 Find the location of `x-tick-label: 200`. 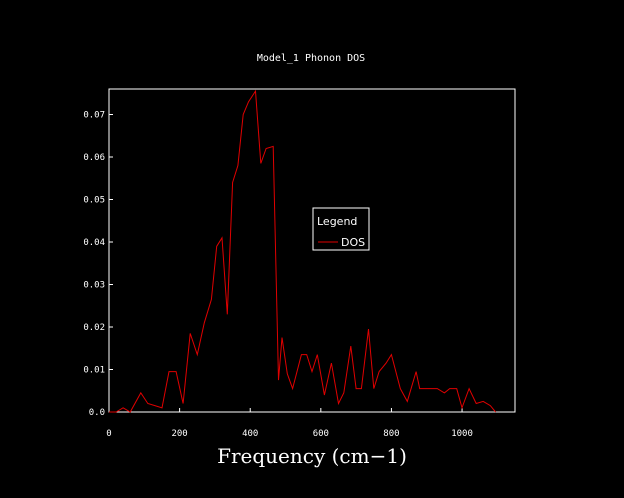

x-tick-label: 200 is located at coordinates (179, 434).